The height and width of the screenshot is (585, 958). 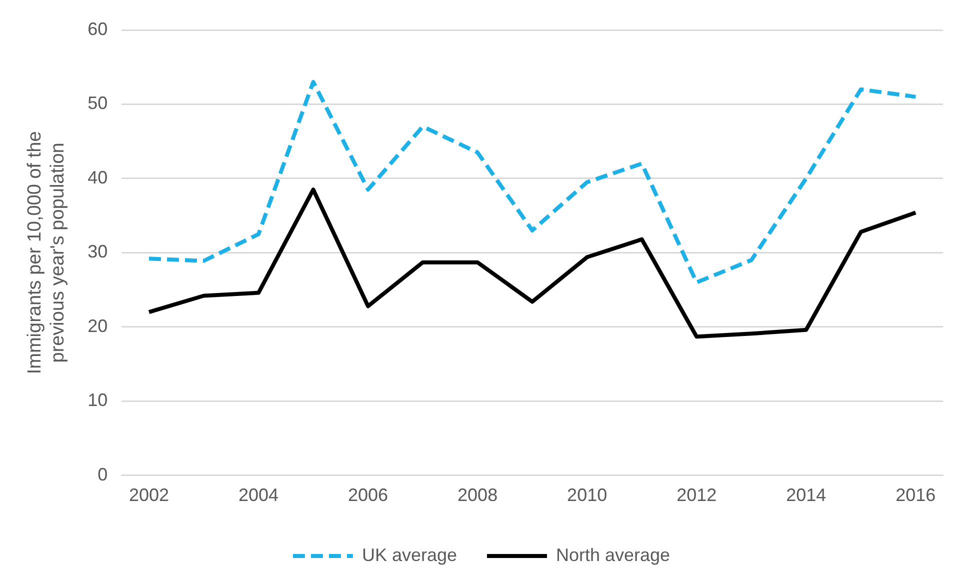 I want to click on x-tick-label: 2002, so click(x=149, y=495).